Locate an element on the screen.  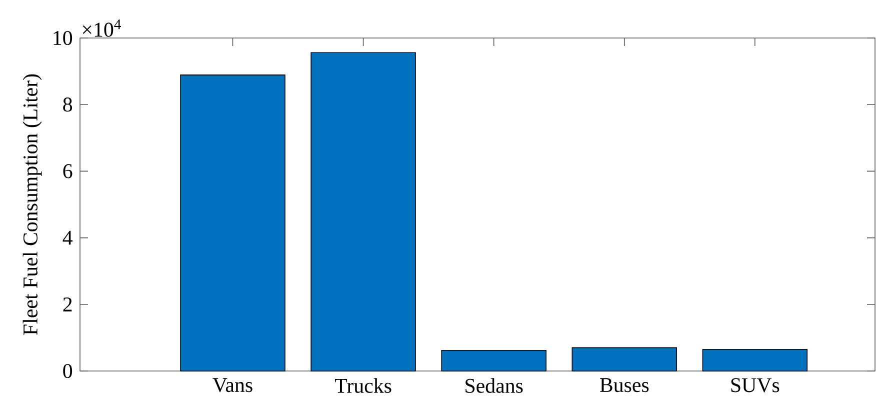
x-tick-label: Buses is located at coordinates (624, 385).